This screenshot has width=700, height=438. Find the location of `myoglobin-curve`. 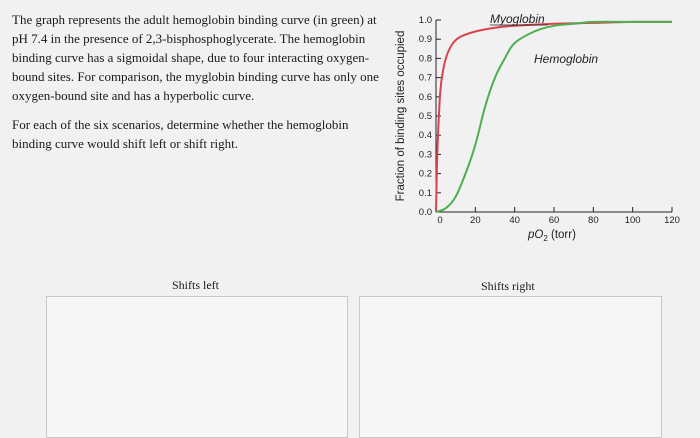

myoglobin-curve is located at coordinates (554, 116).